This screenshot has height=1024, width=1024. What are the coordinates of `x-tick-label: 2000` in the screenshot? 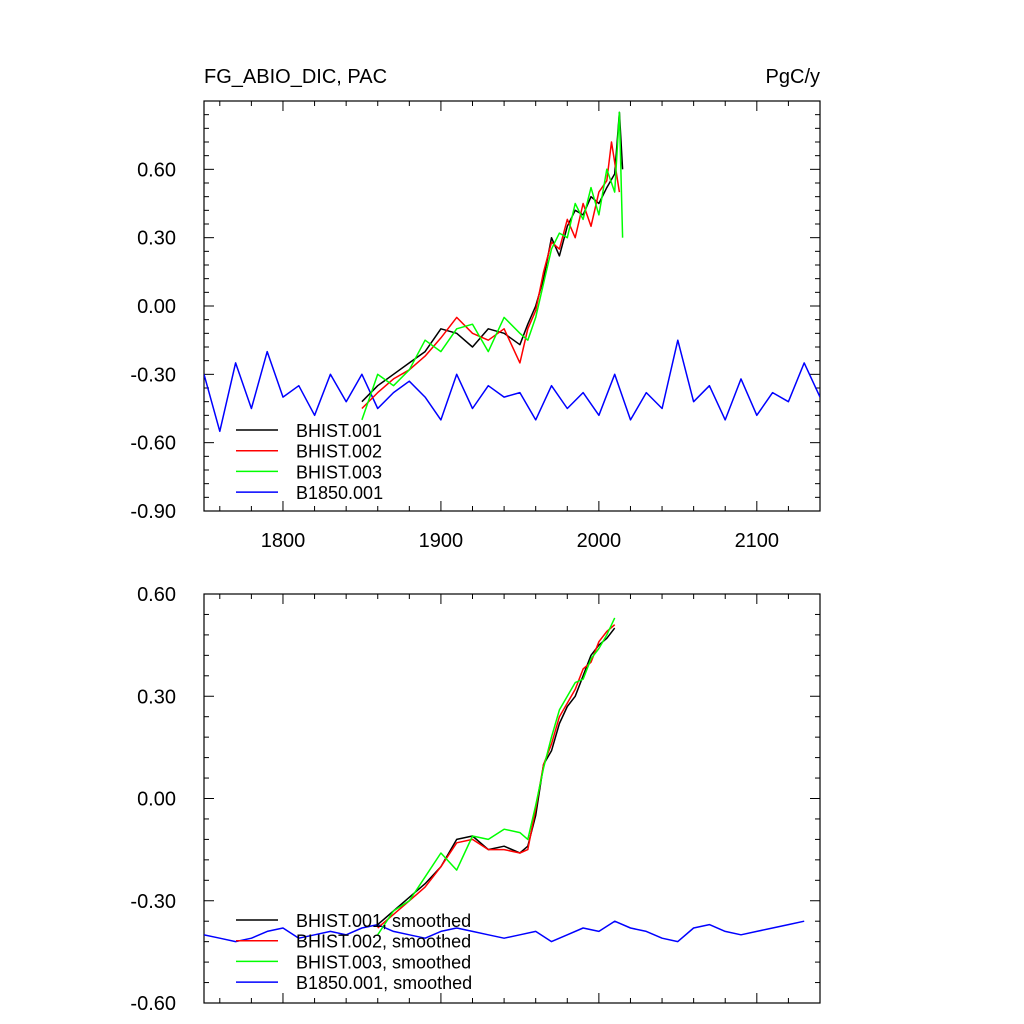 It's located at (599, 541).